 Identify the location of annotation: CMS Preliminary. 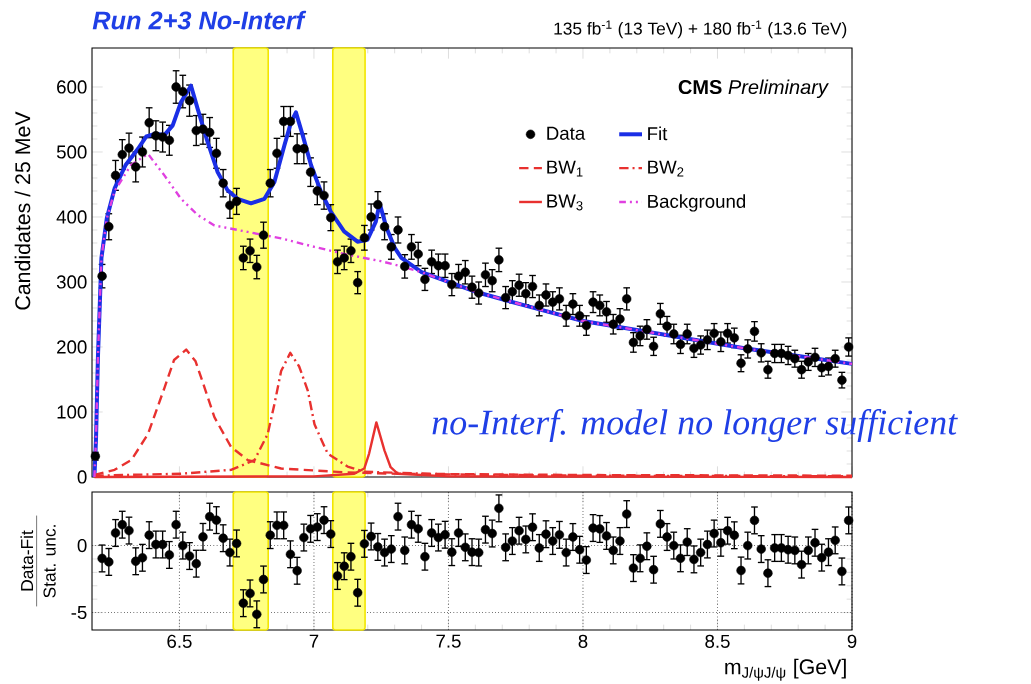
(753, 89).